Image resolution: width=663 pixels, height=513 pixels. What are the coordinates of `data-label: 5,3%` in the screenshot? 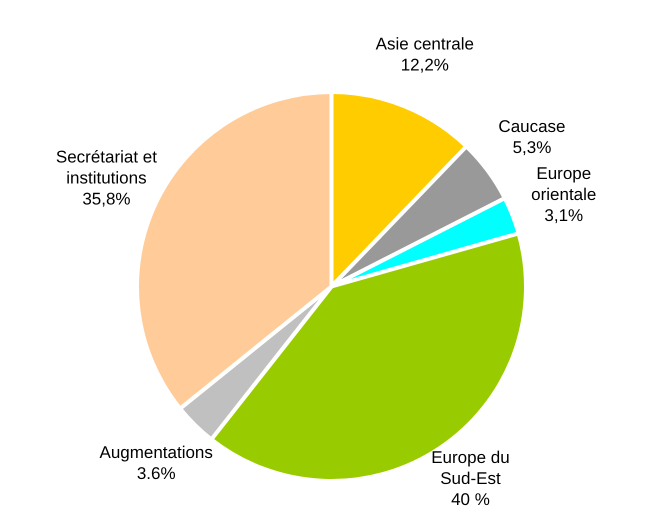 It's located at (532, 148).